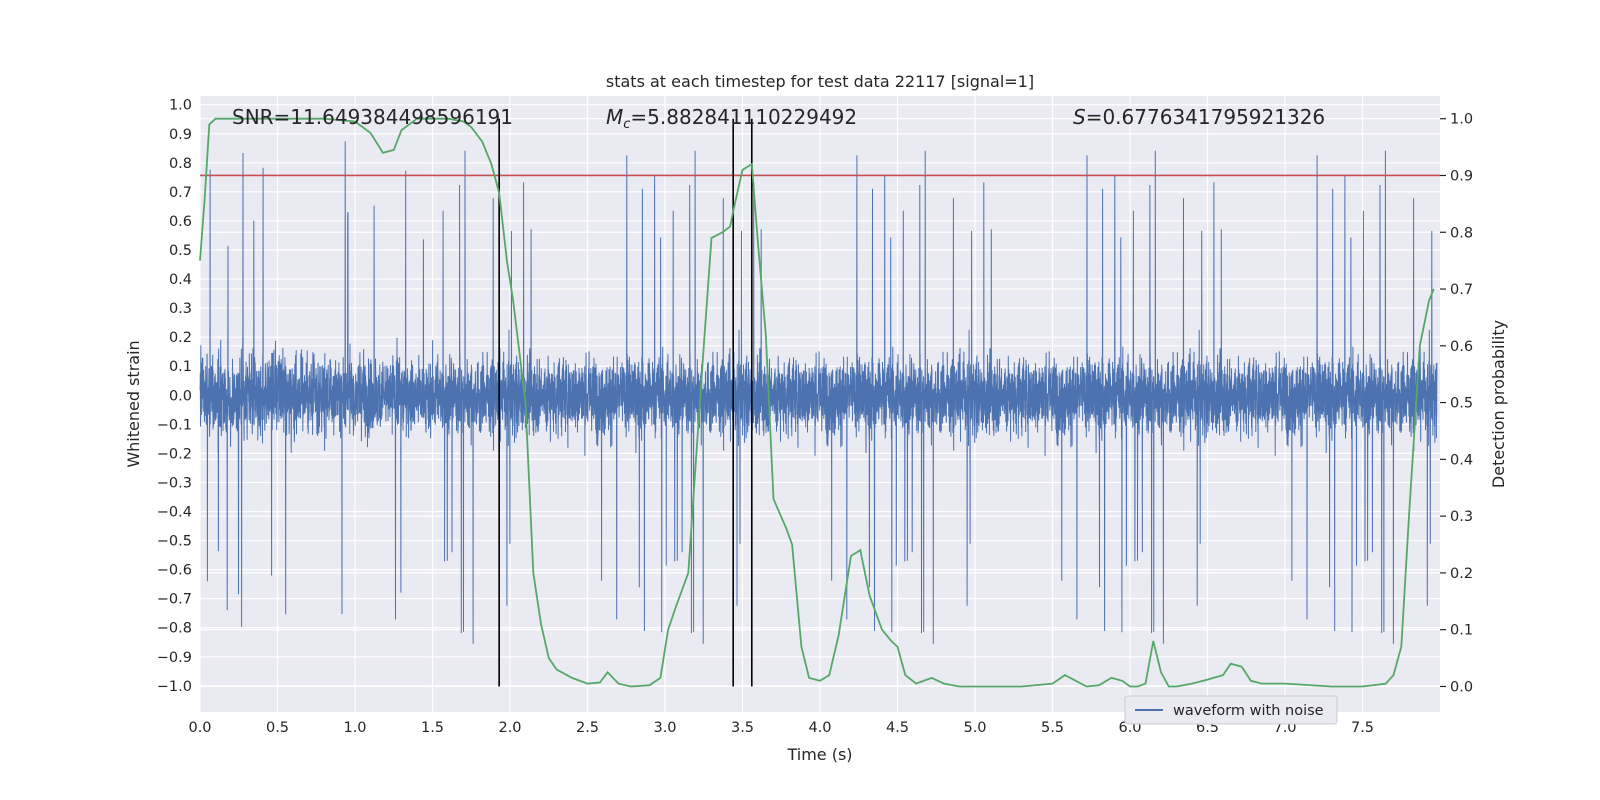 This screenshot has height=800, width=1600. Describe the element at coordinates (174, 571) in the screenshot. I see `y-tick-label-16: −0.6` at that location.